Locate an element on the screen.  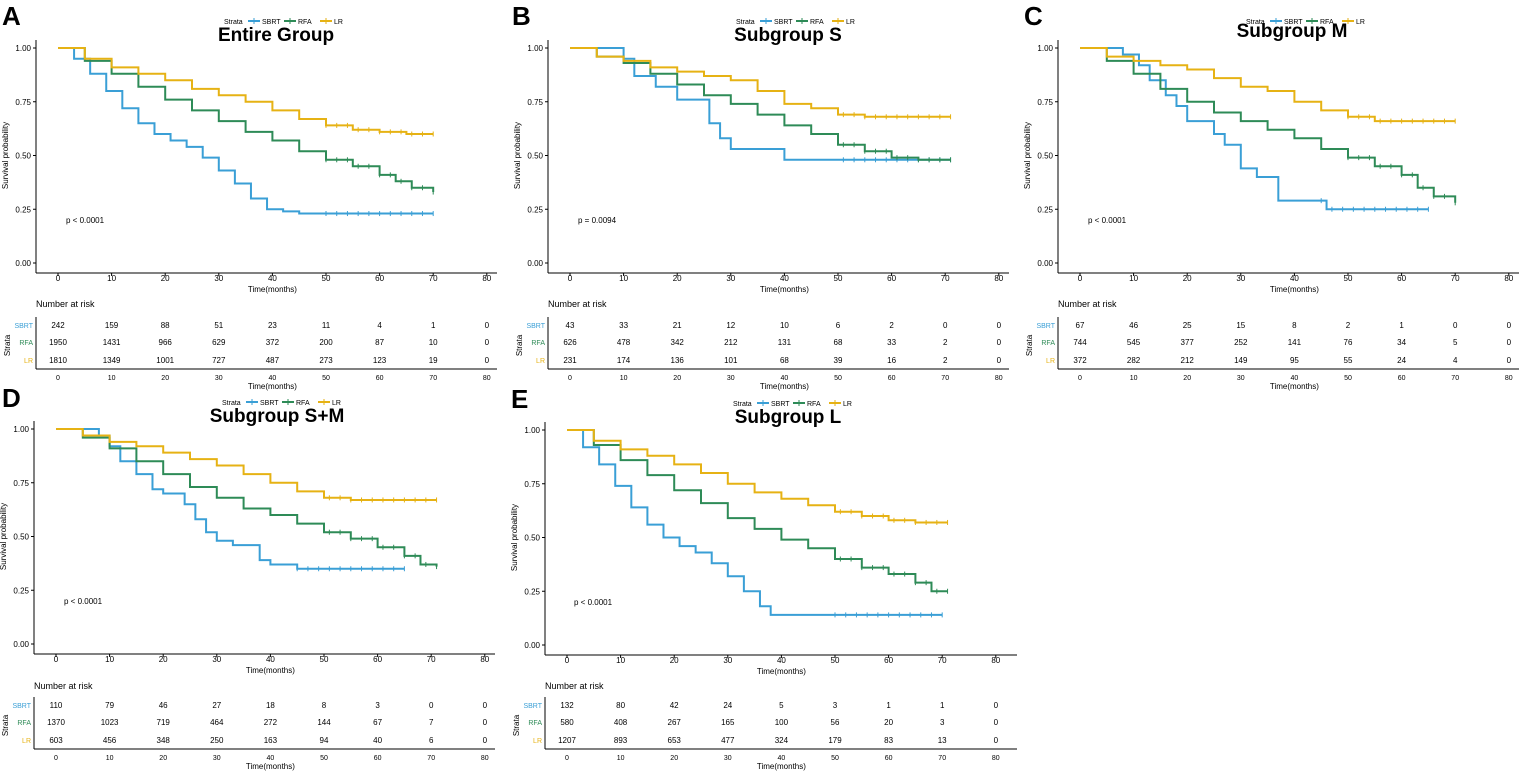
chart-title: Subgroup L is located at coordinates (788, 417).